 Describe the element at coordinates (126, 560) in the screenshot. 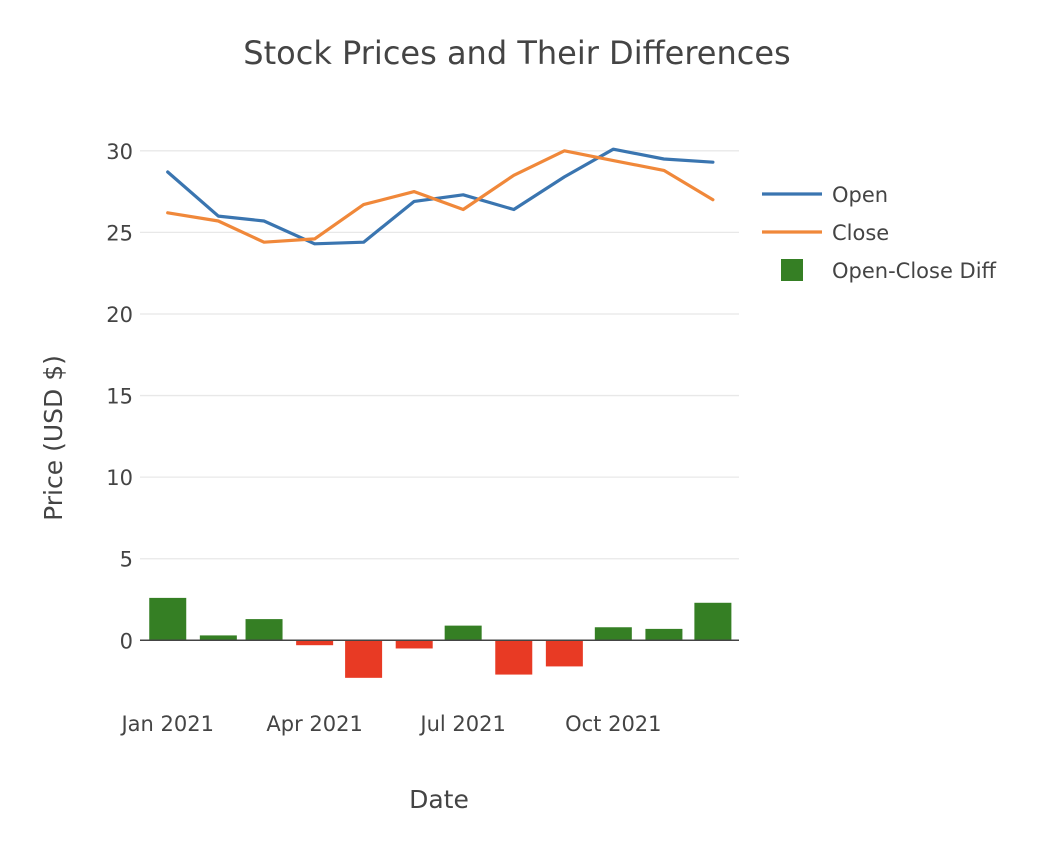

I see `y-tick-label: 5` at that location.